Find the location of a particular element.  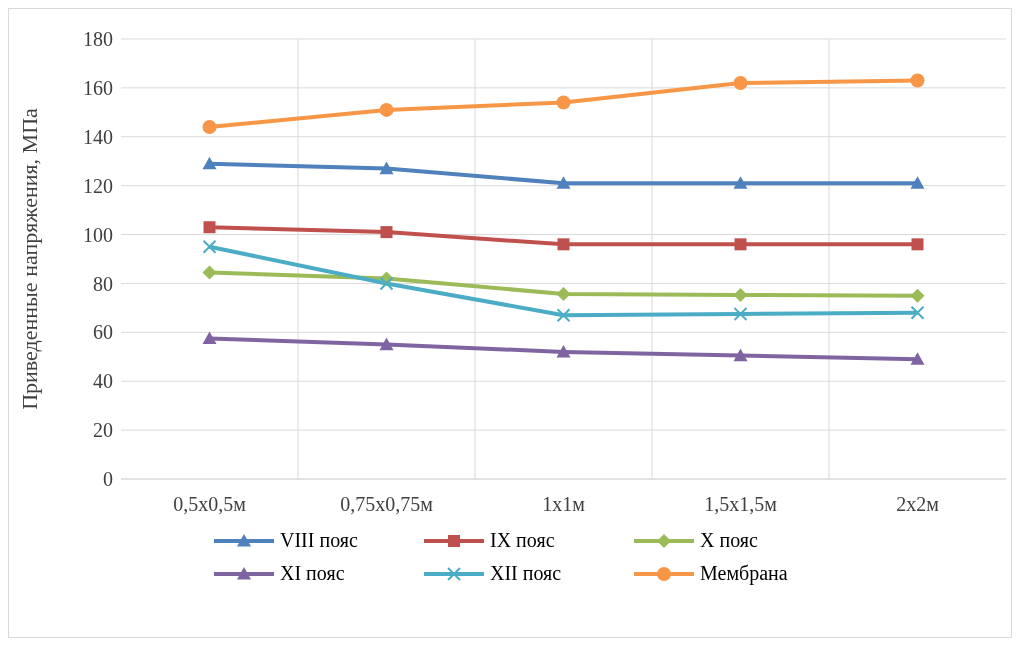

y-tick-label: 140 is located at coordinates (98, 136).